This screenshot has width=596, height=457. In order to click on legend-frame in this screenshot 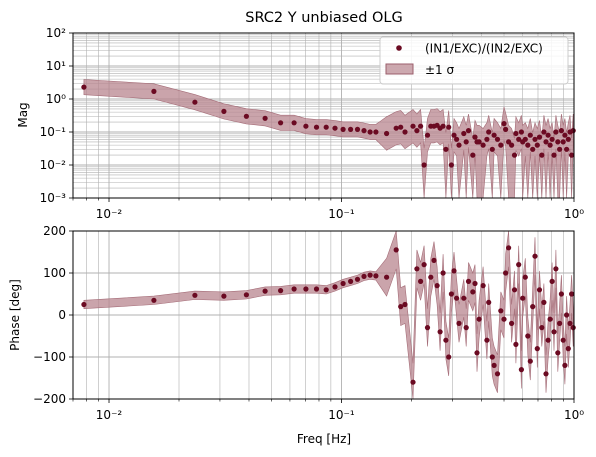, I will do `click(474, 60)`.